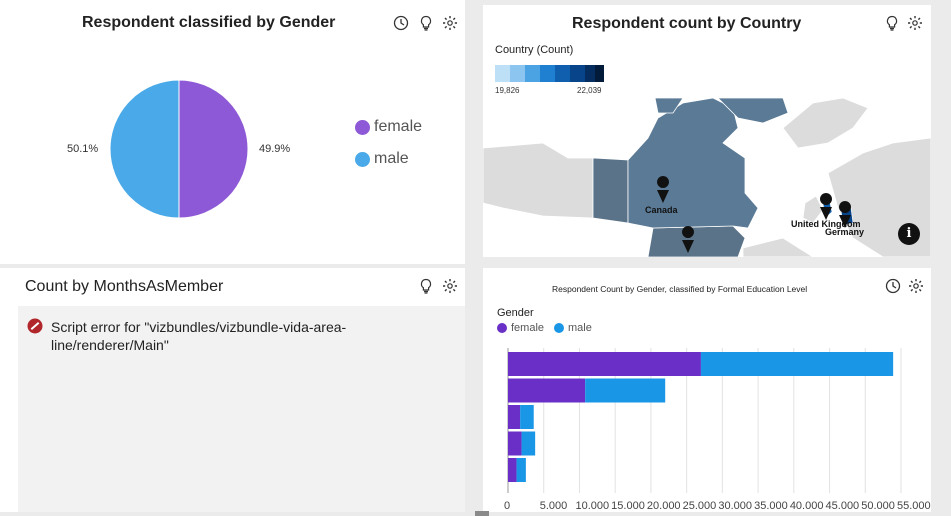  Describe the element at coordinates (909, 234) in the screenshot. I see `info-icon: i` at that location.